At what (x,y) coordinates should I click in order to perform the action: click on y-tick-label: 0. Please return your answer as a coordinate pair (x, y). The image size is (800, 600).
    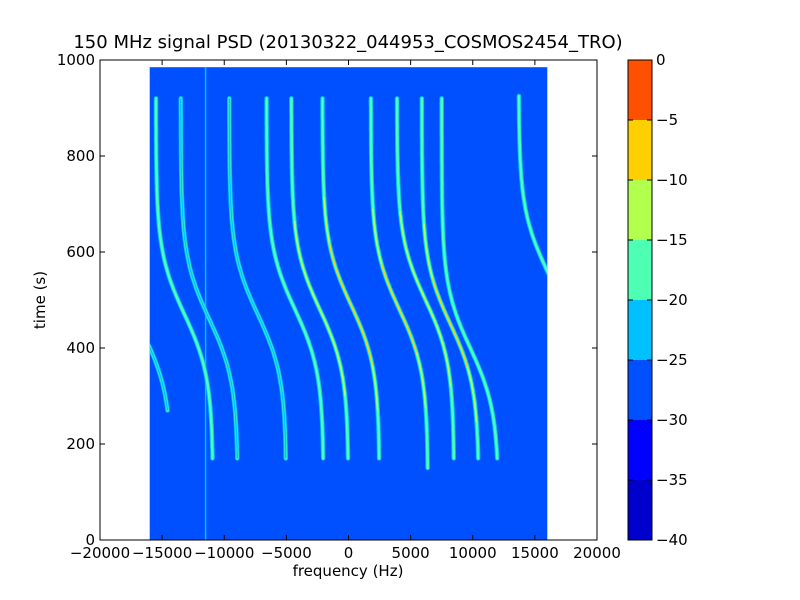
    Looking at the image, I should click on (90, 540).